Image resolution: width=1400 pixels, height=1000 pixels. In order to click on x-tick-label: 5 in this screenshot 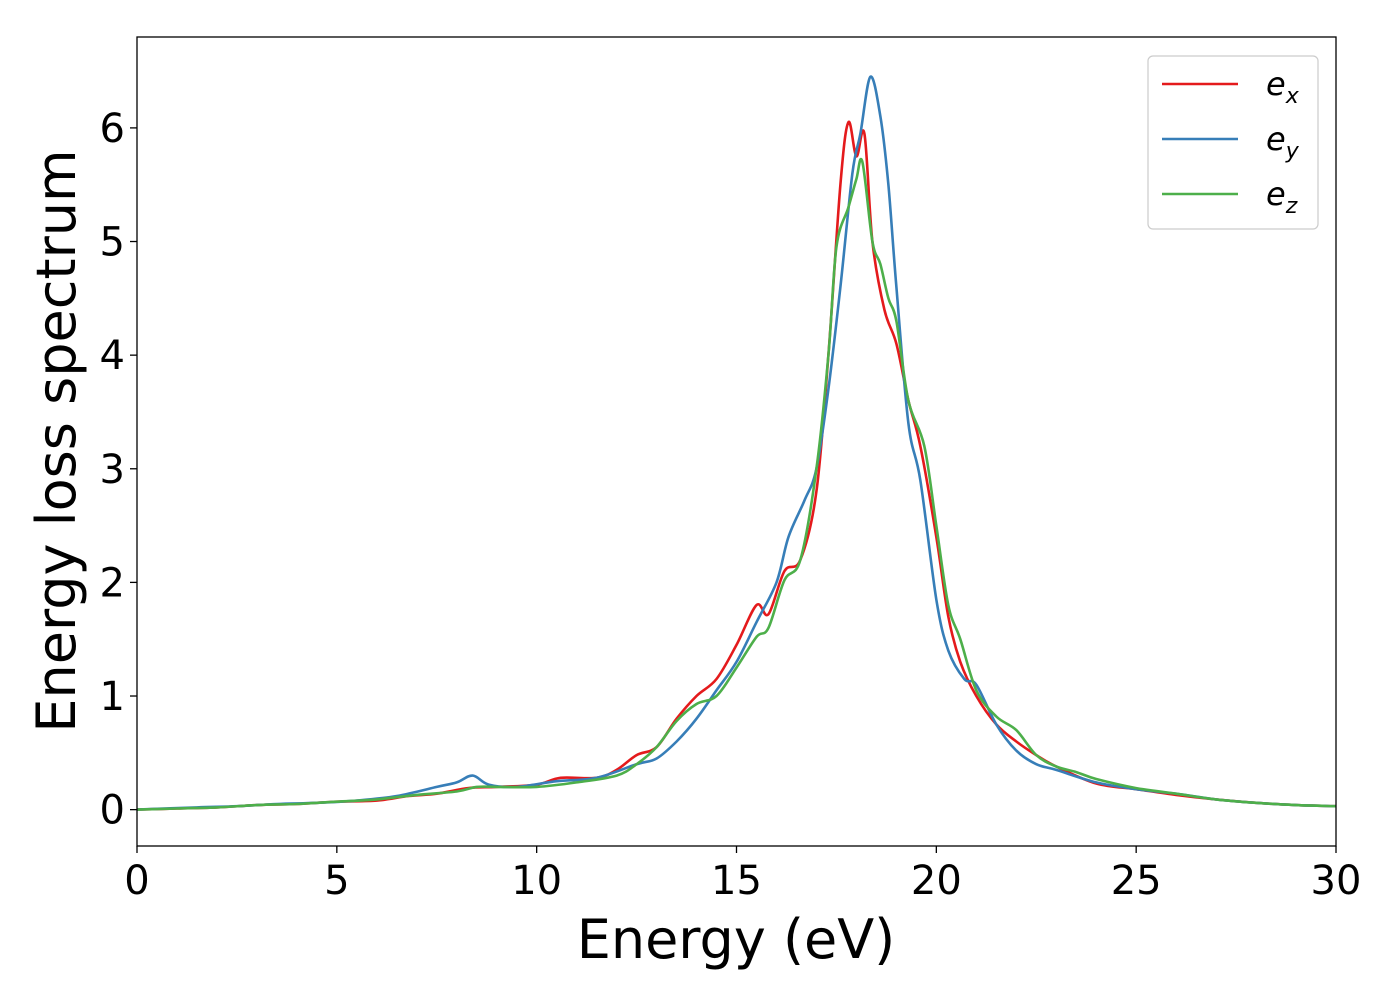, I will do `click(336, 881)`.